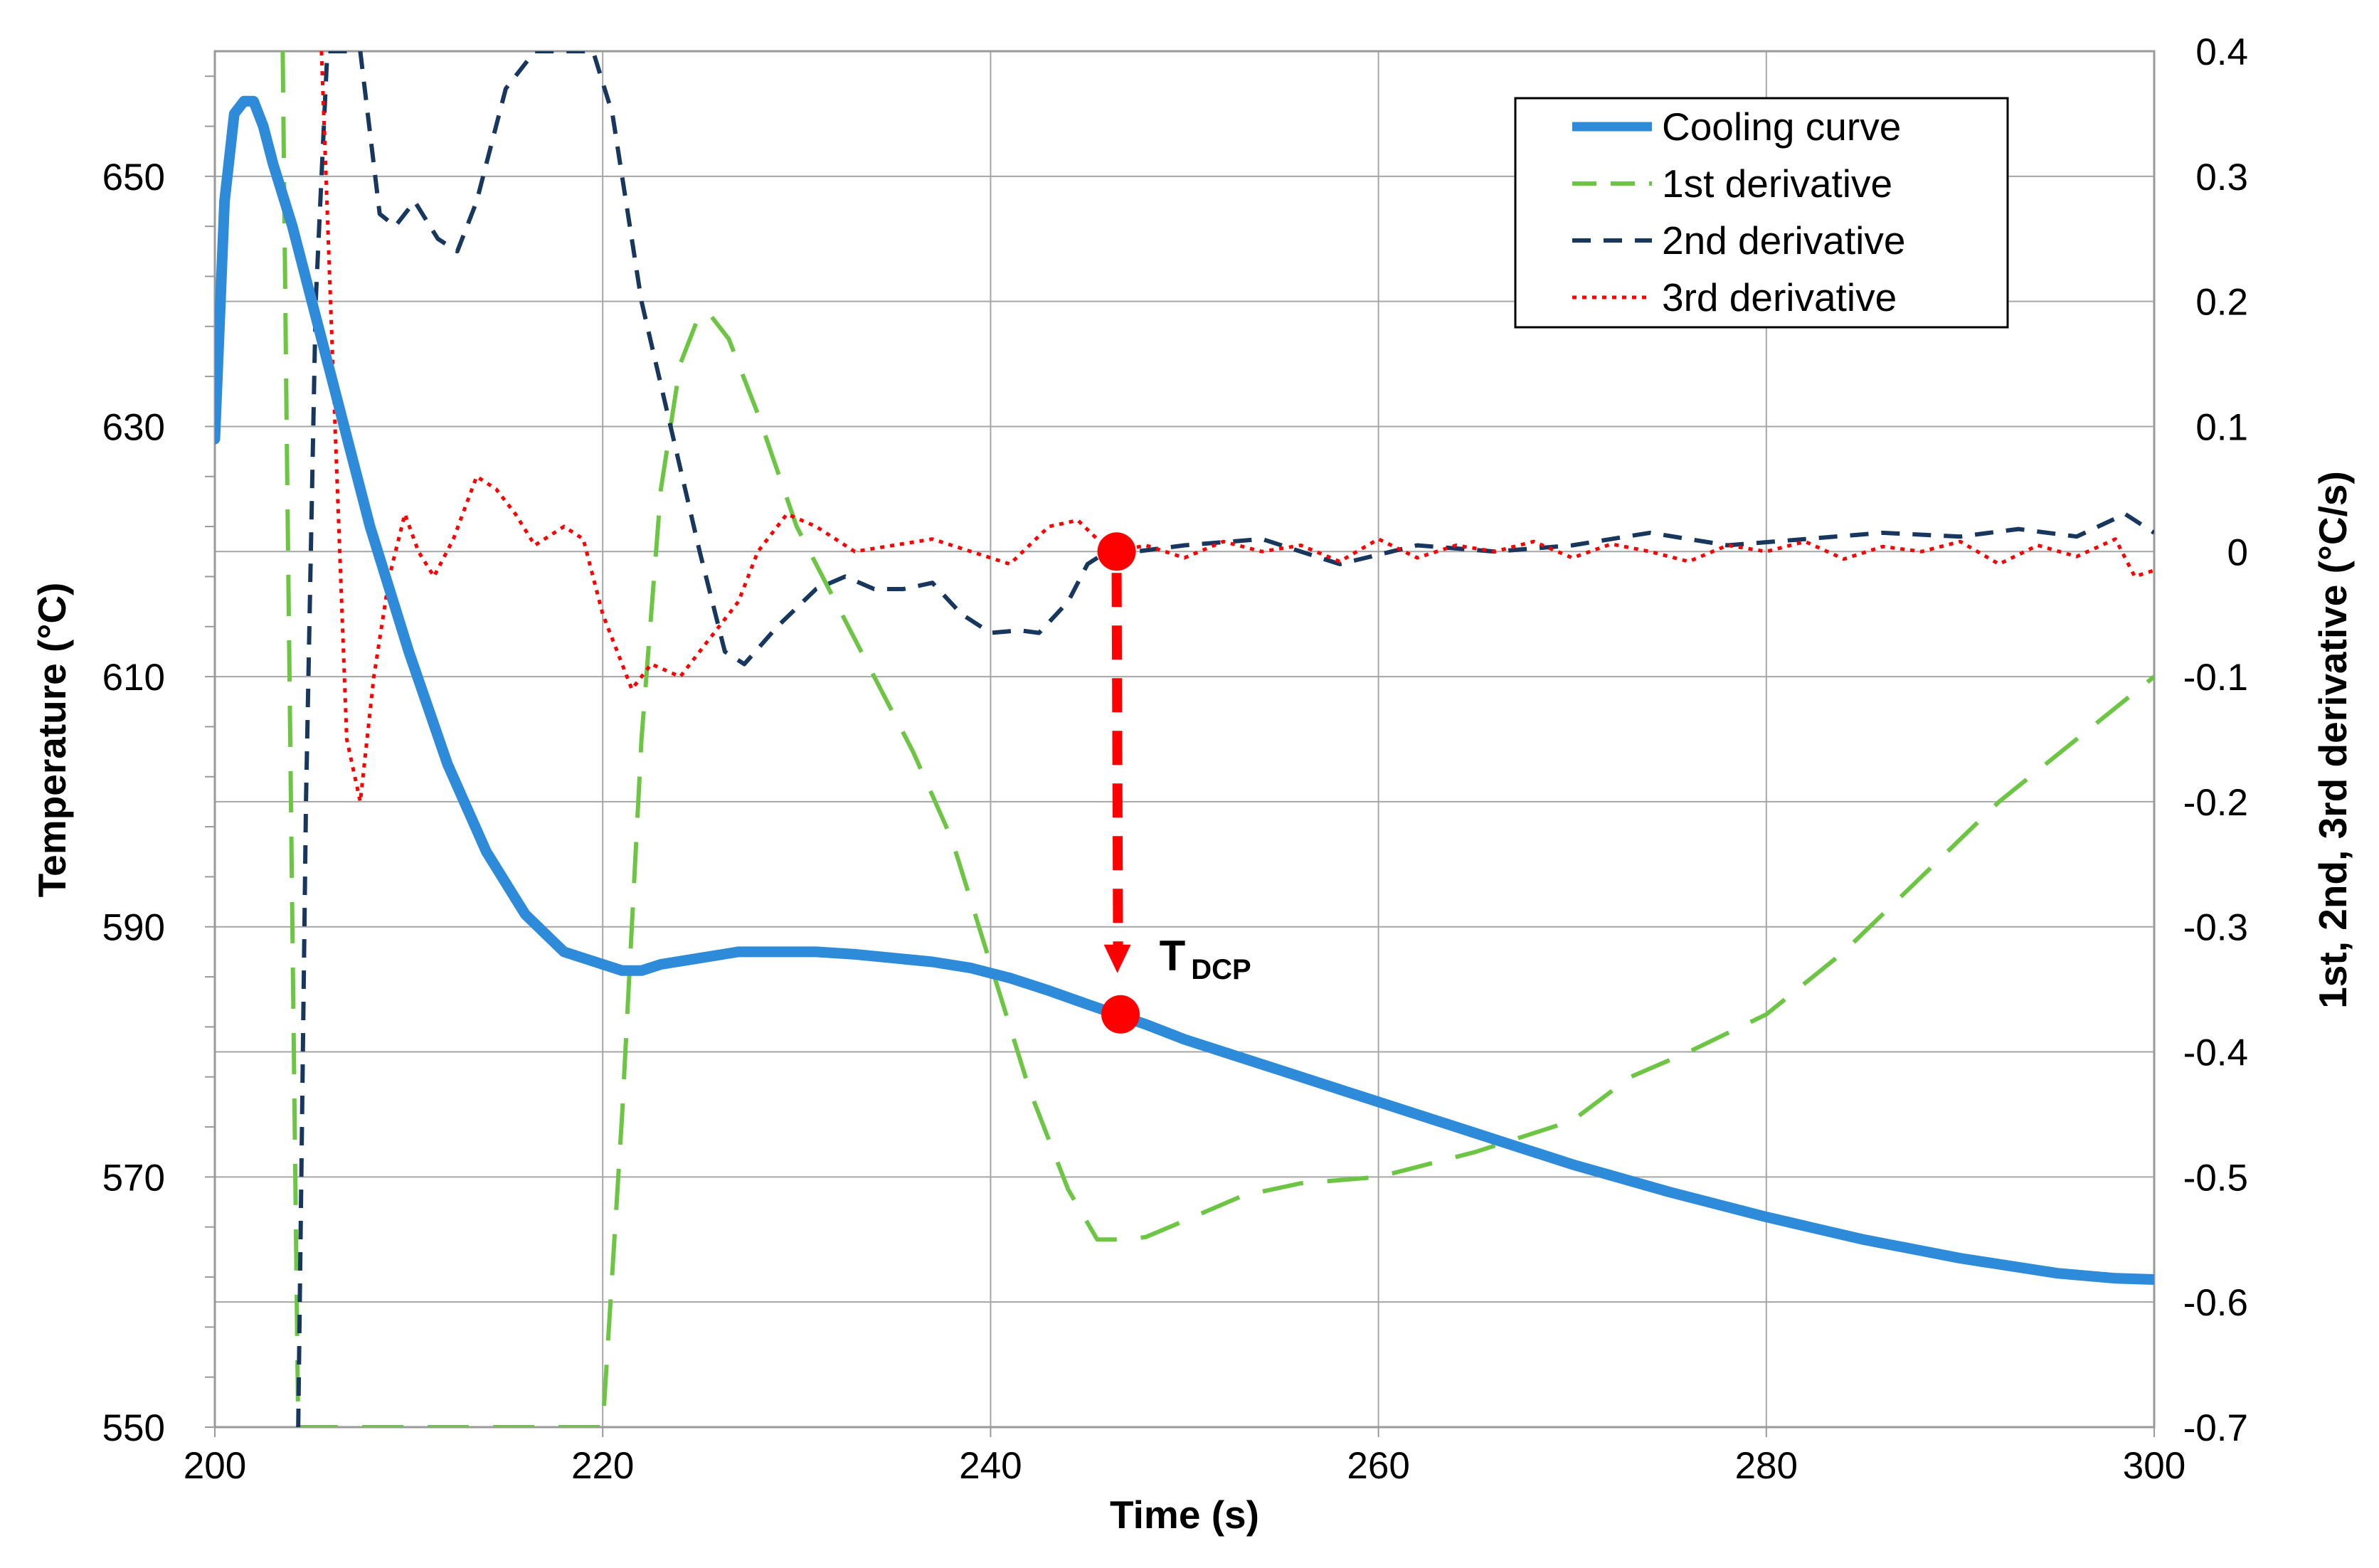  Describe the element at coordinates (133, 1178) in the screenshot. I see `y-tick-label: 570` at that location.